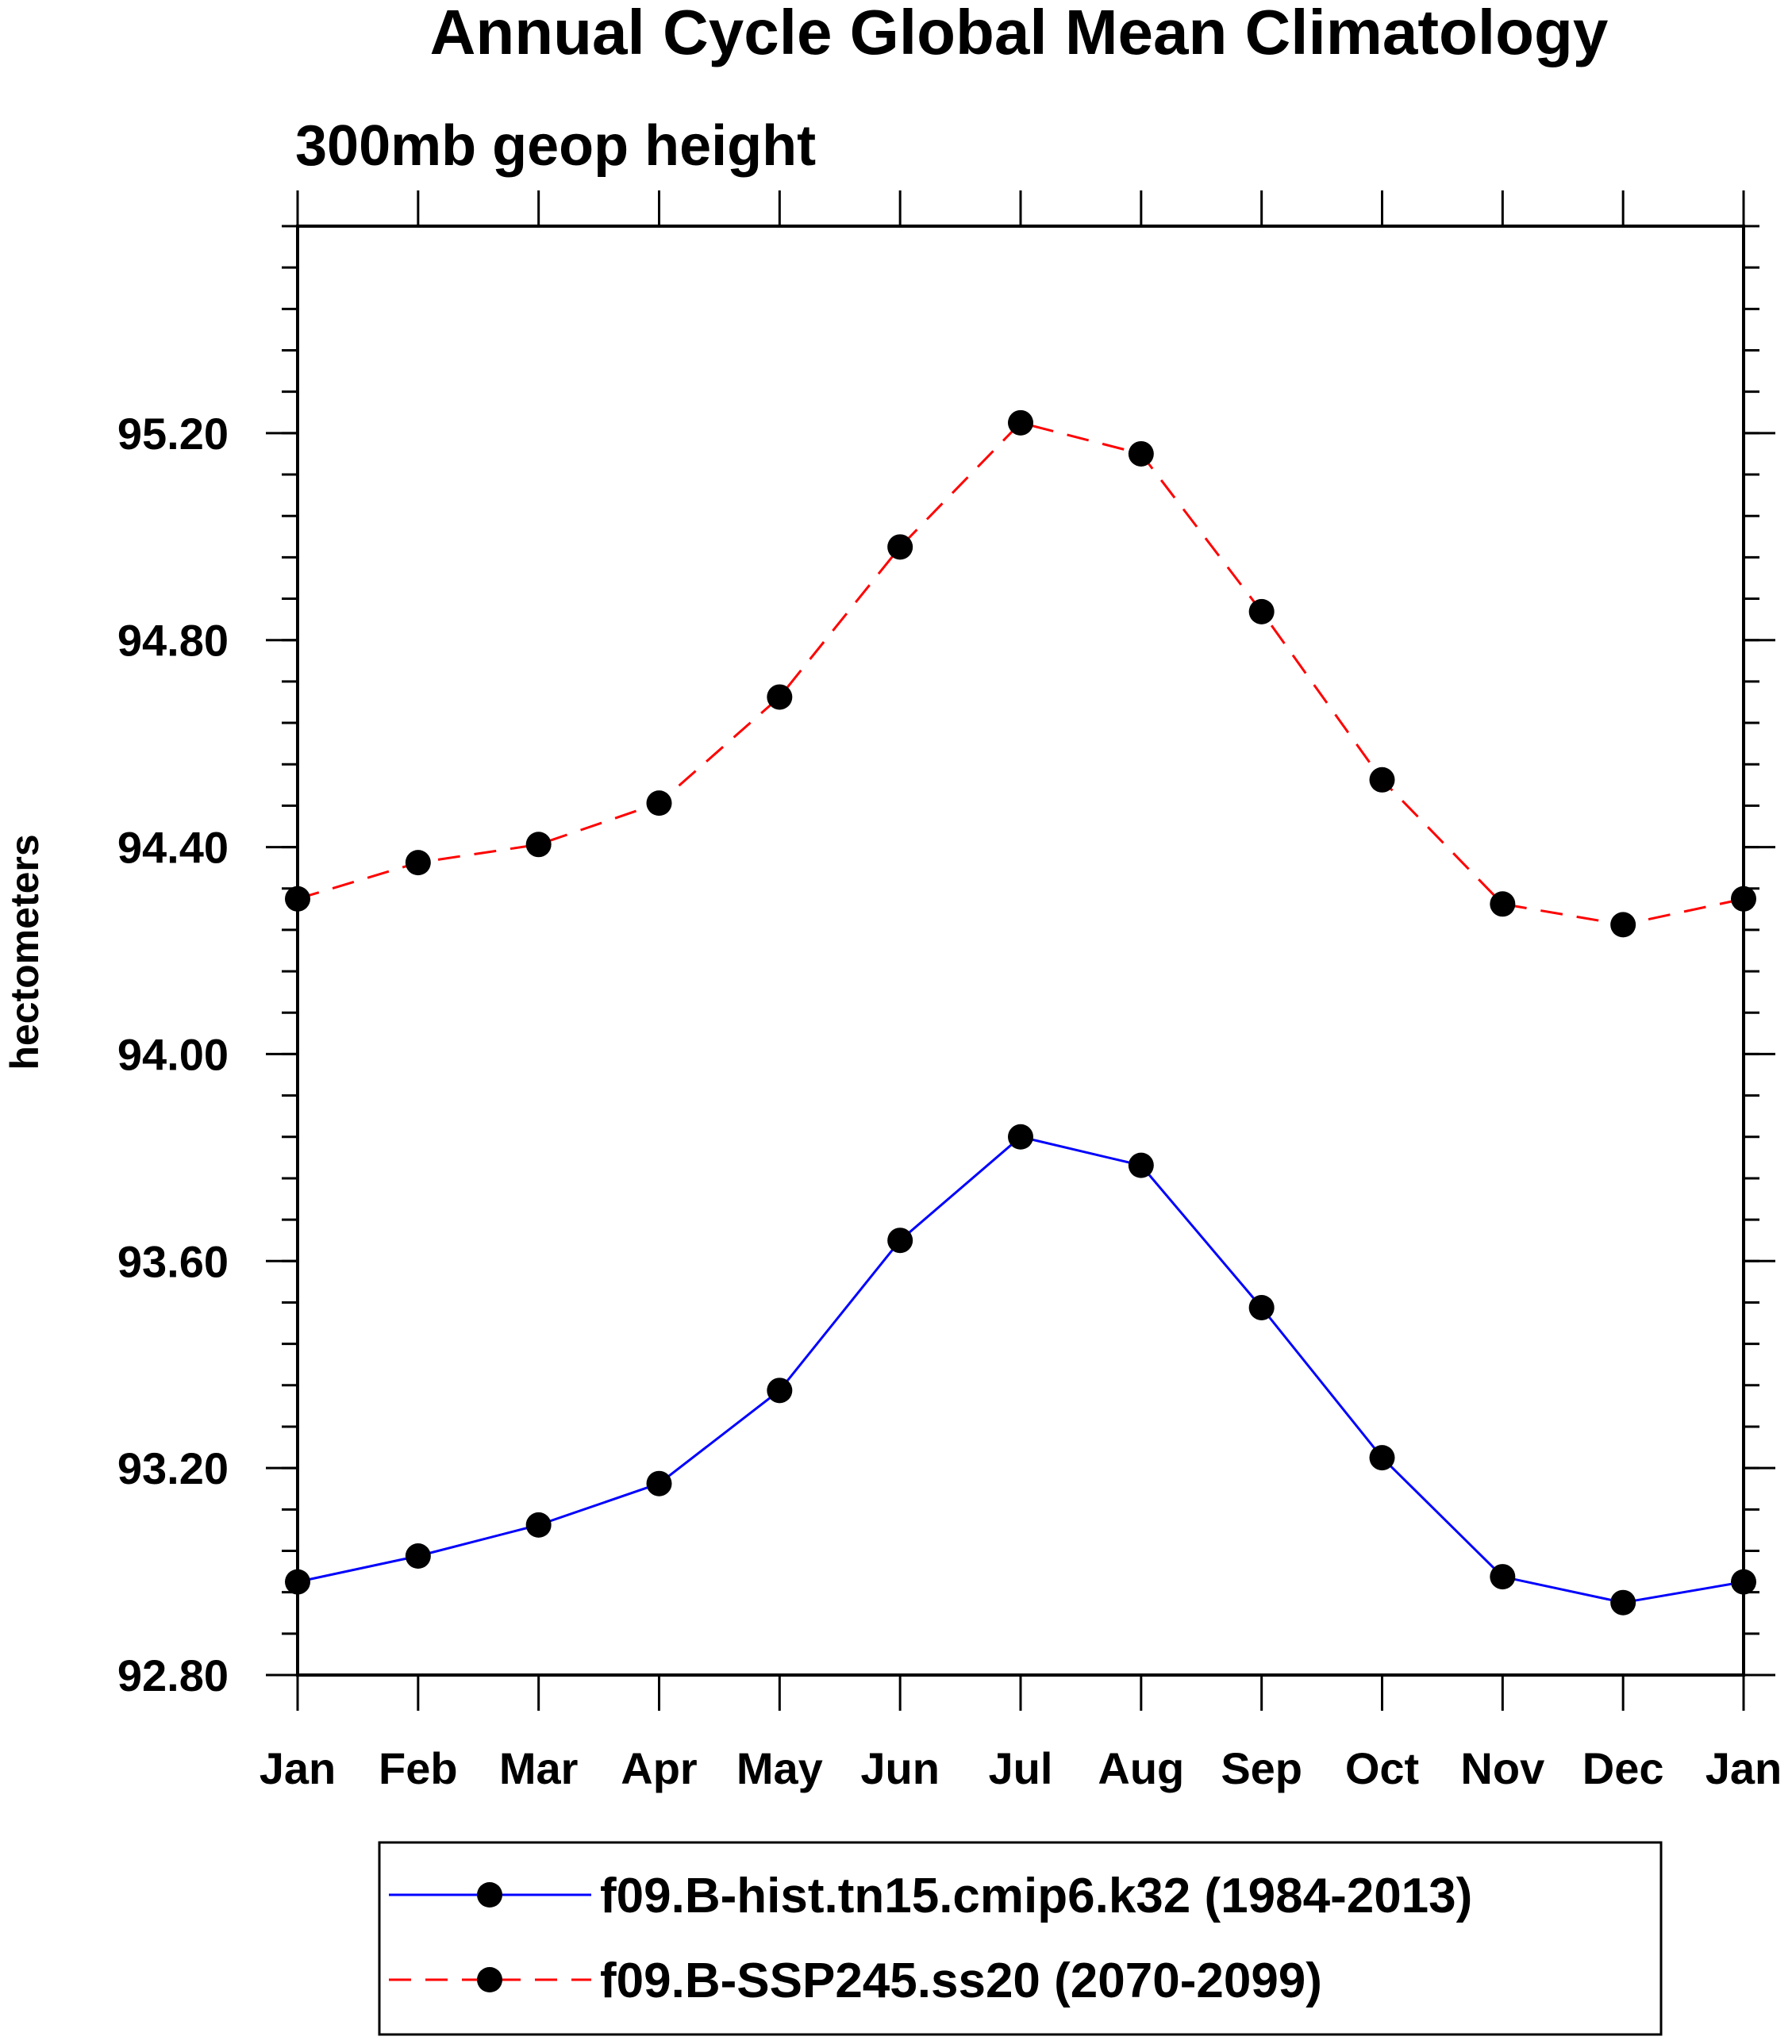 This screenshot has width=1792, height=2044. Describe the element at coordinates (539, 1768) in the screenshot. I see `x-tick-label: Mar` at that location.